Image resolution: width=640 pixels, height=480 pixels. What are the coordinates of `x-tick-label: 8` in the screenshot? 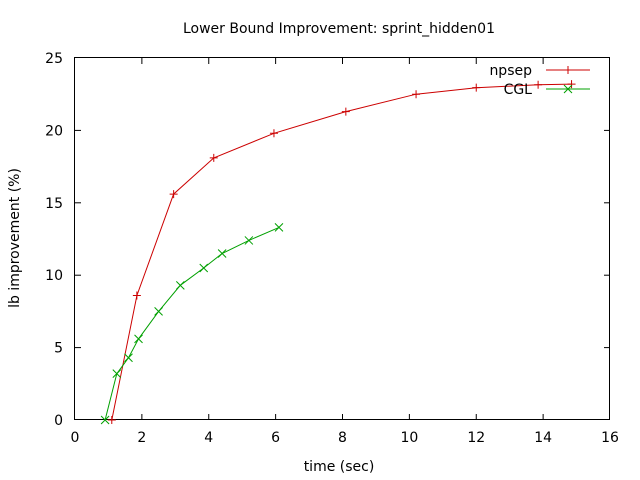 It's located at (342, 438).